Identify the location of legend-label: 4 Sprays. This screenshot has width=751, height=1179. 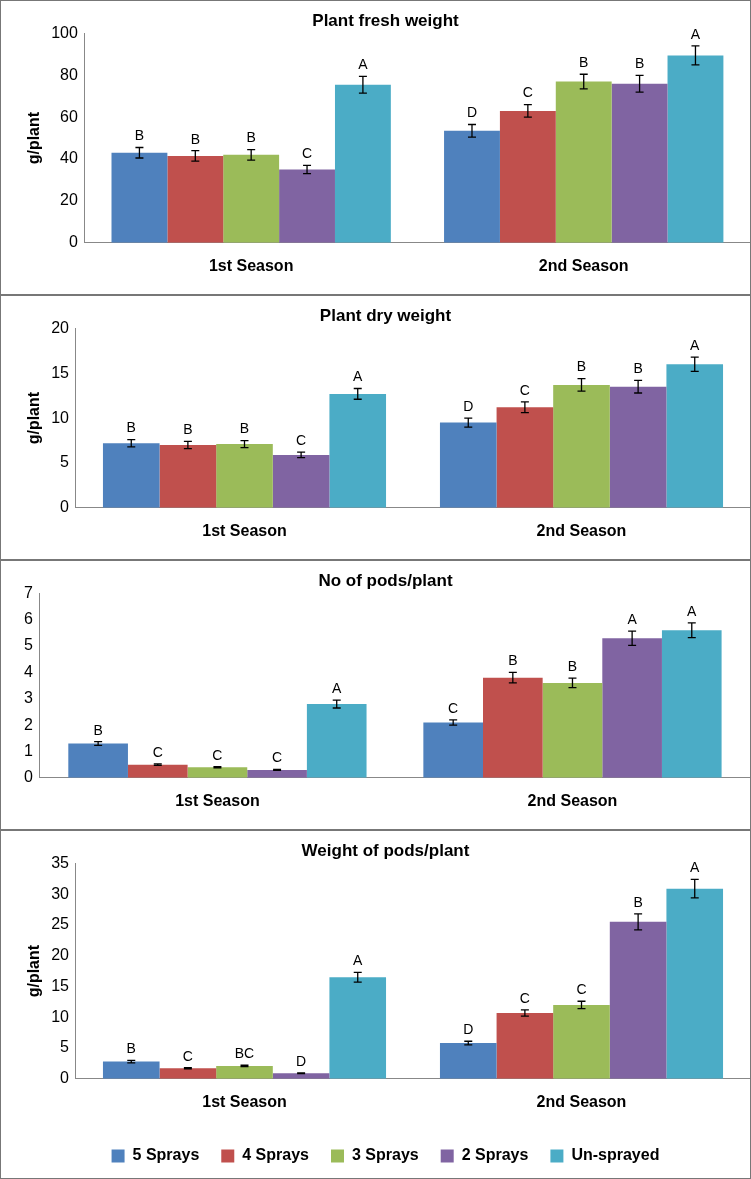
(276, 1155).